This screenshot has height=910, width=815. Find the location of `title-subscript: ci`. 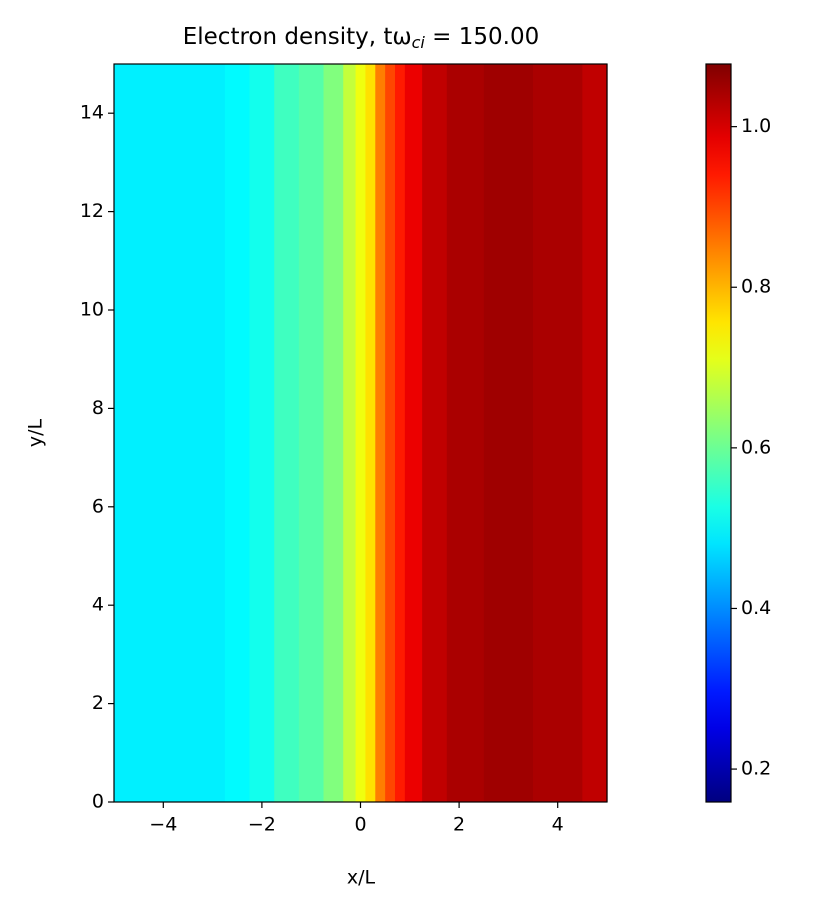

title-subscript: ci is located at coordinates (419, 42).